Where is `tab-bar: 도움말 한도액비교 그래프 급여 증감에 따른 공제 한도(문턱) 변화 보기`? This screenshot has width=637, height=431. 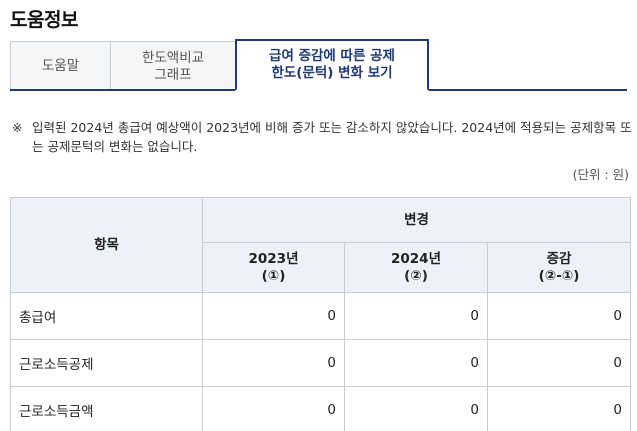 tab-bar: 도움말 한도액비교 그래프 급여 증감에 따른 공제 한도(문턱) 변화 보기 is located at coordinates (318, 65).